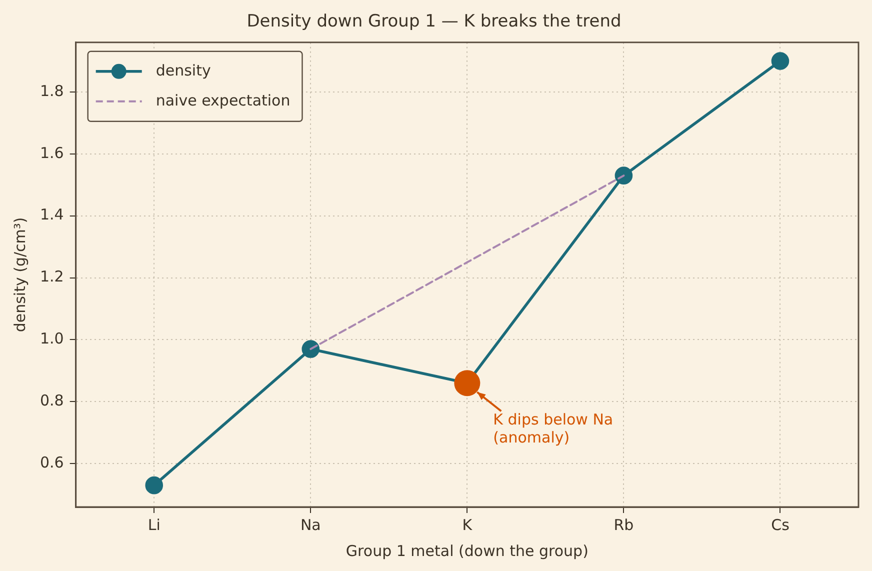 This screenshot has height=571, width=872. Describe the element at coordinates (52, 339) in the screenshot. I see `y-tick-label: 1.0` at that location.